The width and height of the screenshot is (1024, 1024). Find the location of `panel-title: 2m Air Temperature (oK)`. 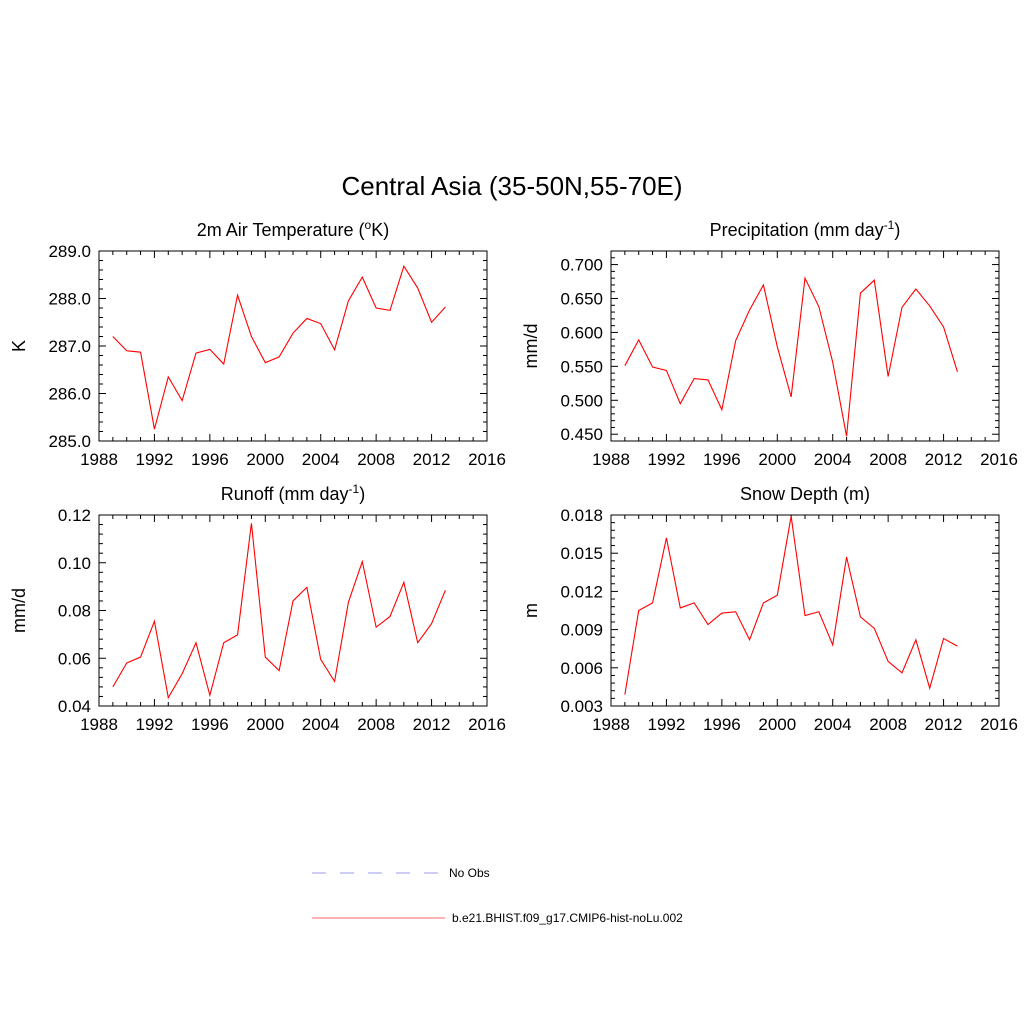

panel-title: 2m Air Temperature (oK) is located at coordinates (293, 229).